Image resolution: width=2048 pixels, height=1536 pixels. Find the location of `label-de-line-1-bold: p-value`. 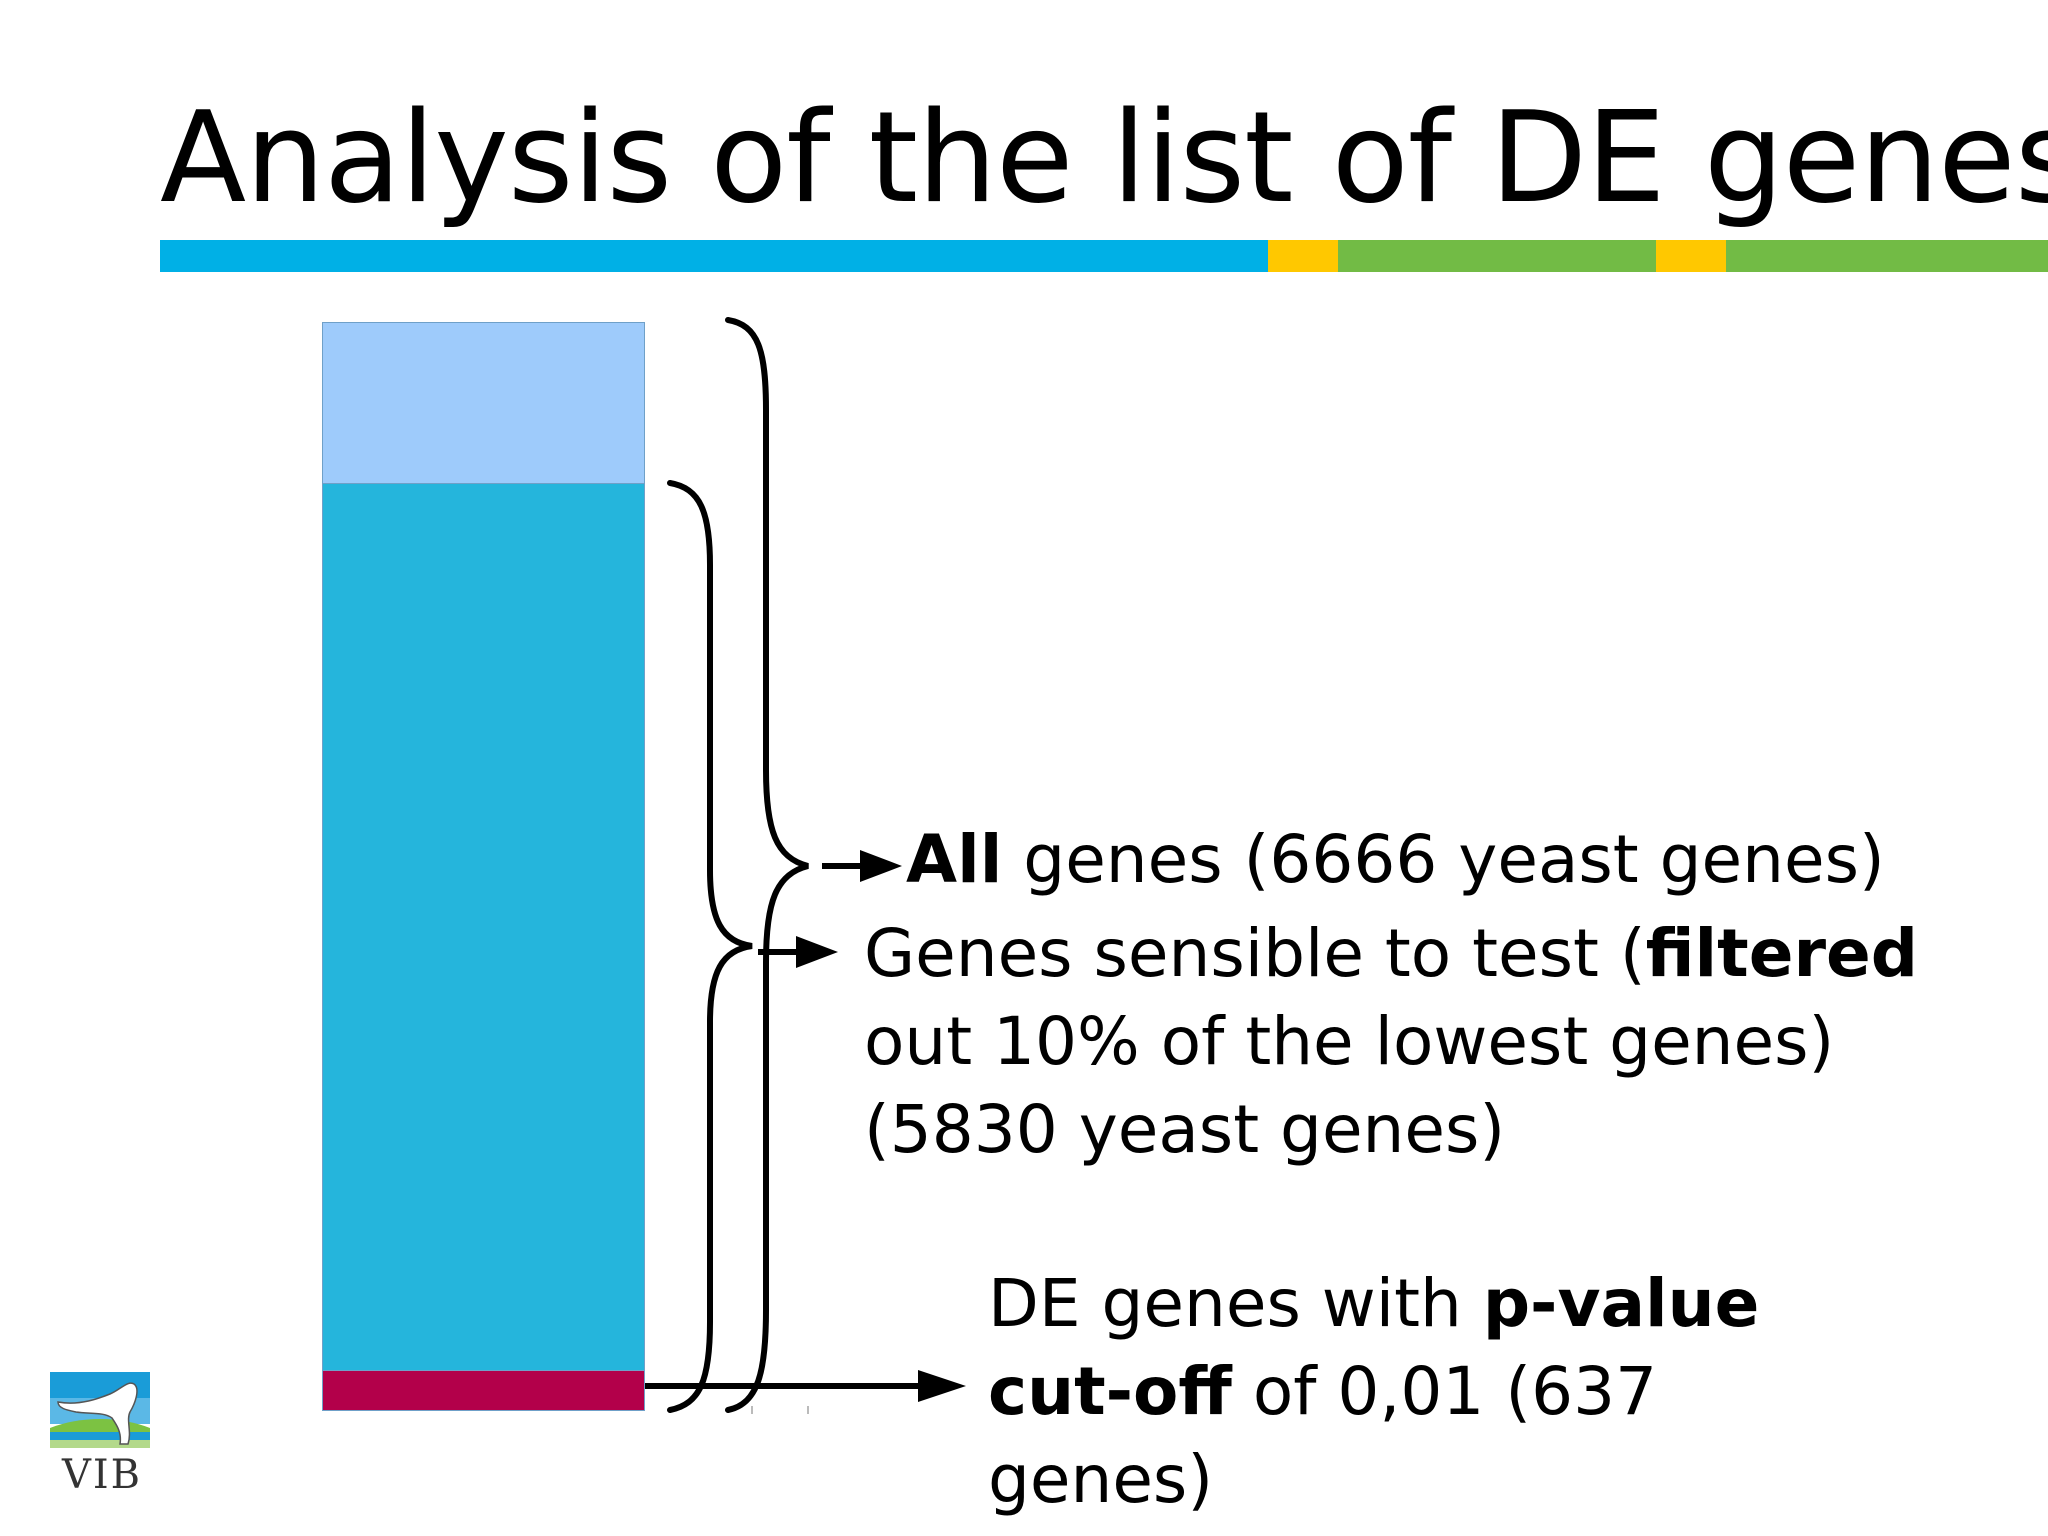

label-de-line-1-bold: p-value is located at coordinates (1621, 1303).